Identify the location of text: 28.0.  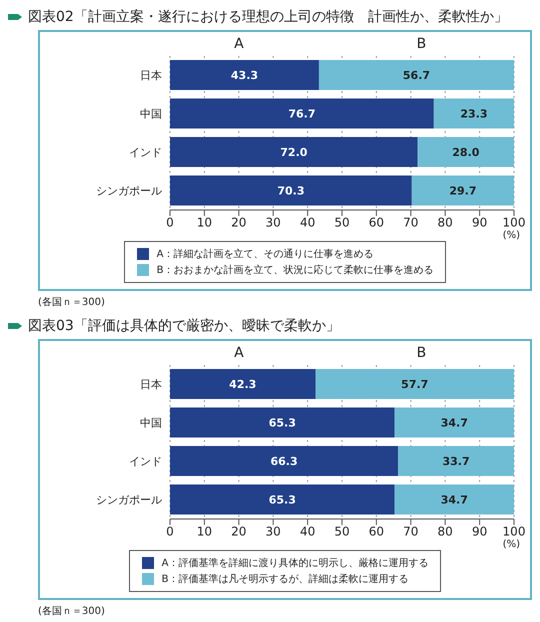
(466, 152).